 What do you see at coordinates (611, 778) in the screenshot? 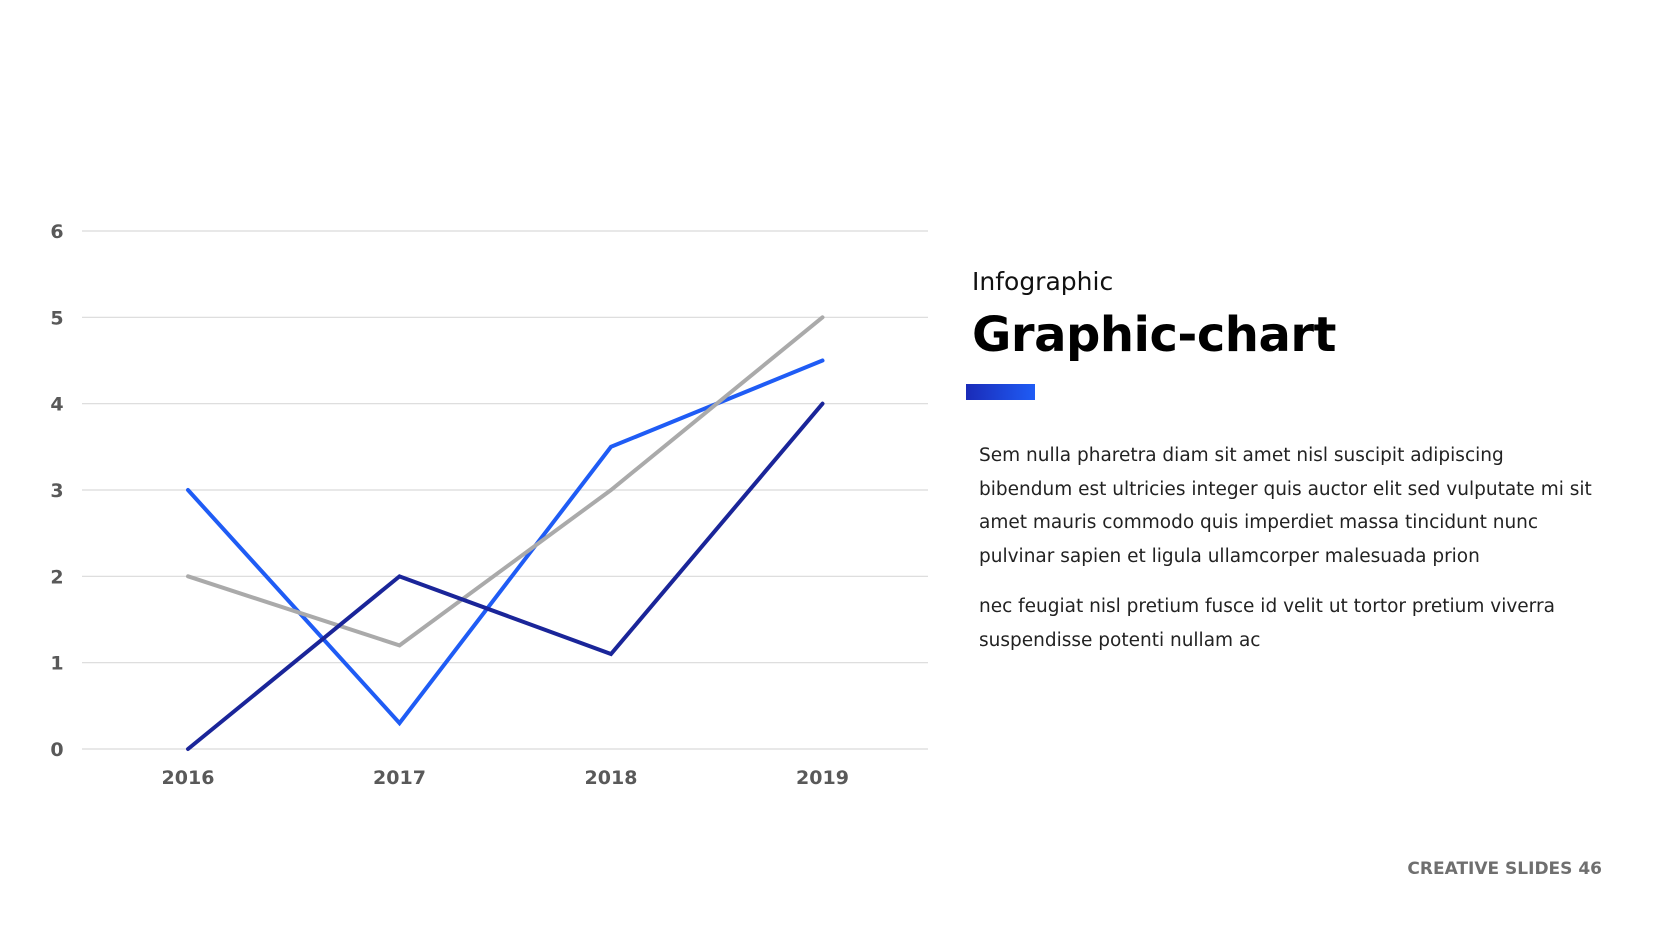
I see `x-tick-label: 2018` at bounding box center [611, 778].